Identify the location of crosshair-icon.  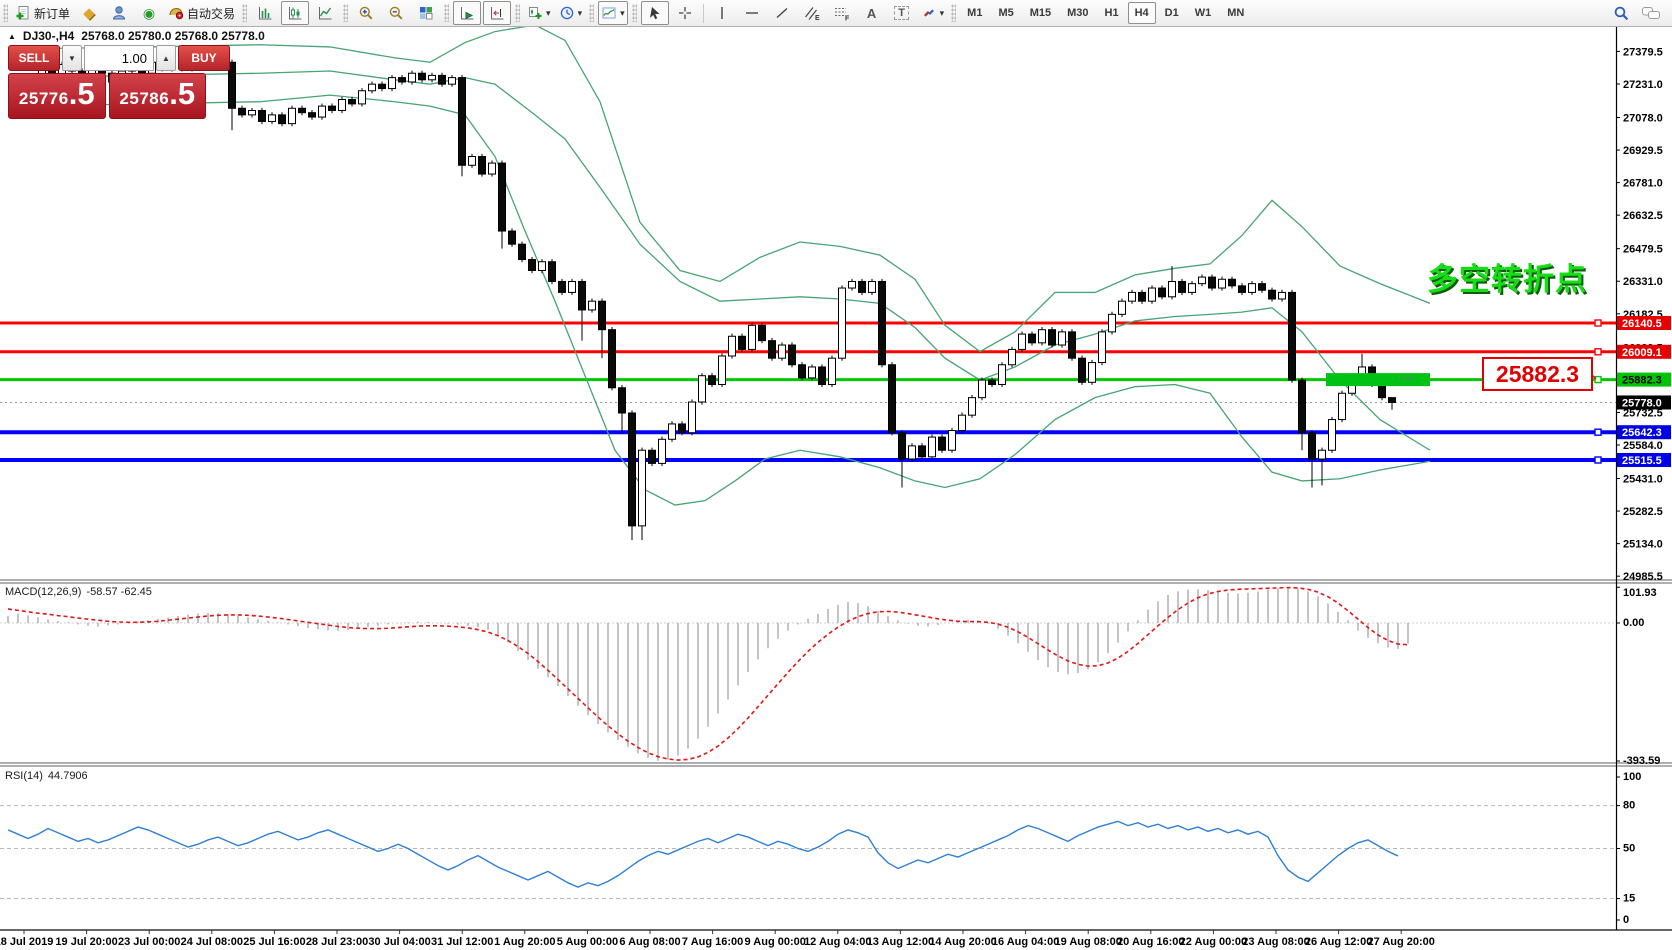
(684, 13).